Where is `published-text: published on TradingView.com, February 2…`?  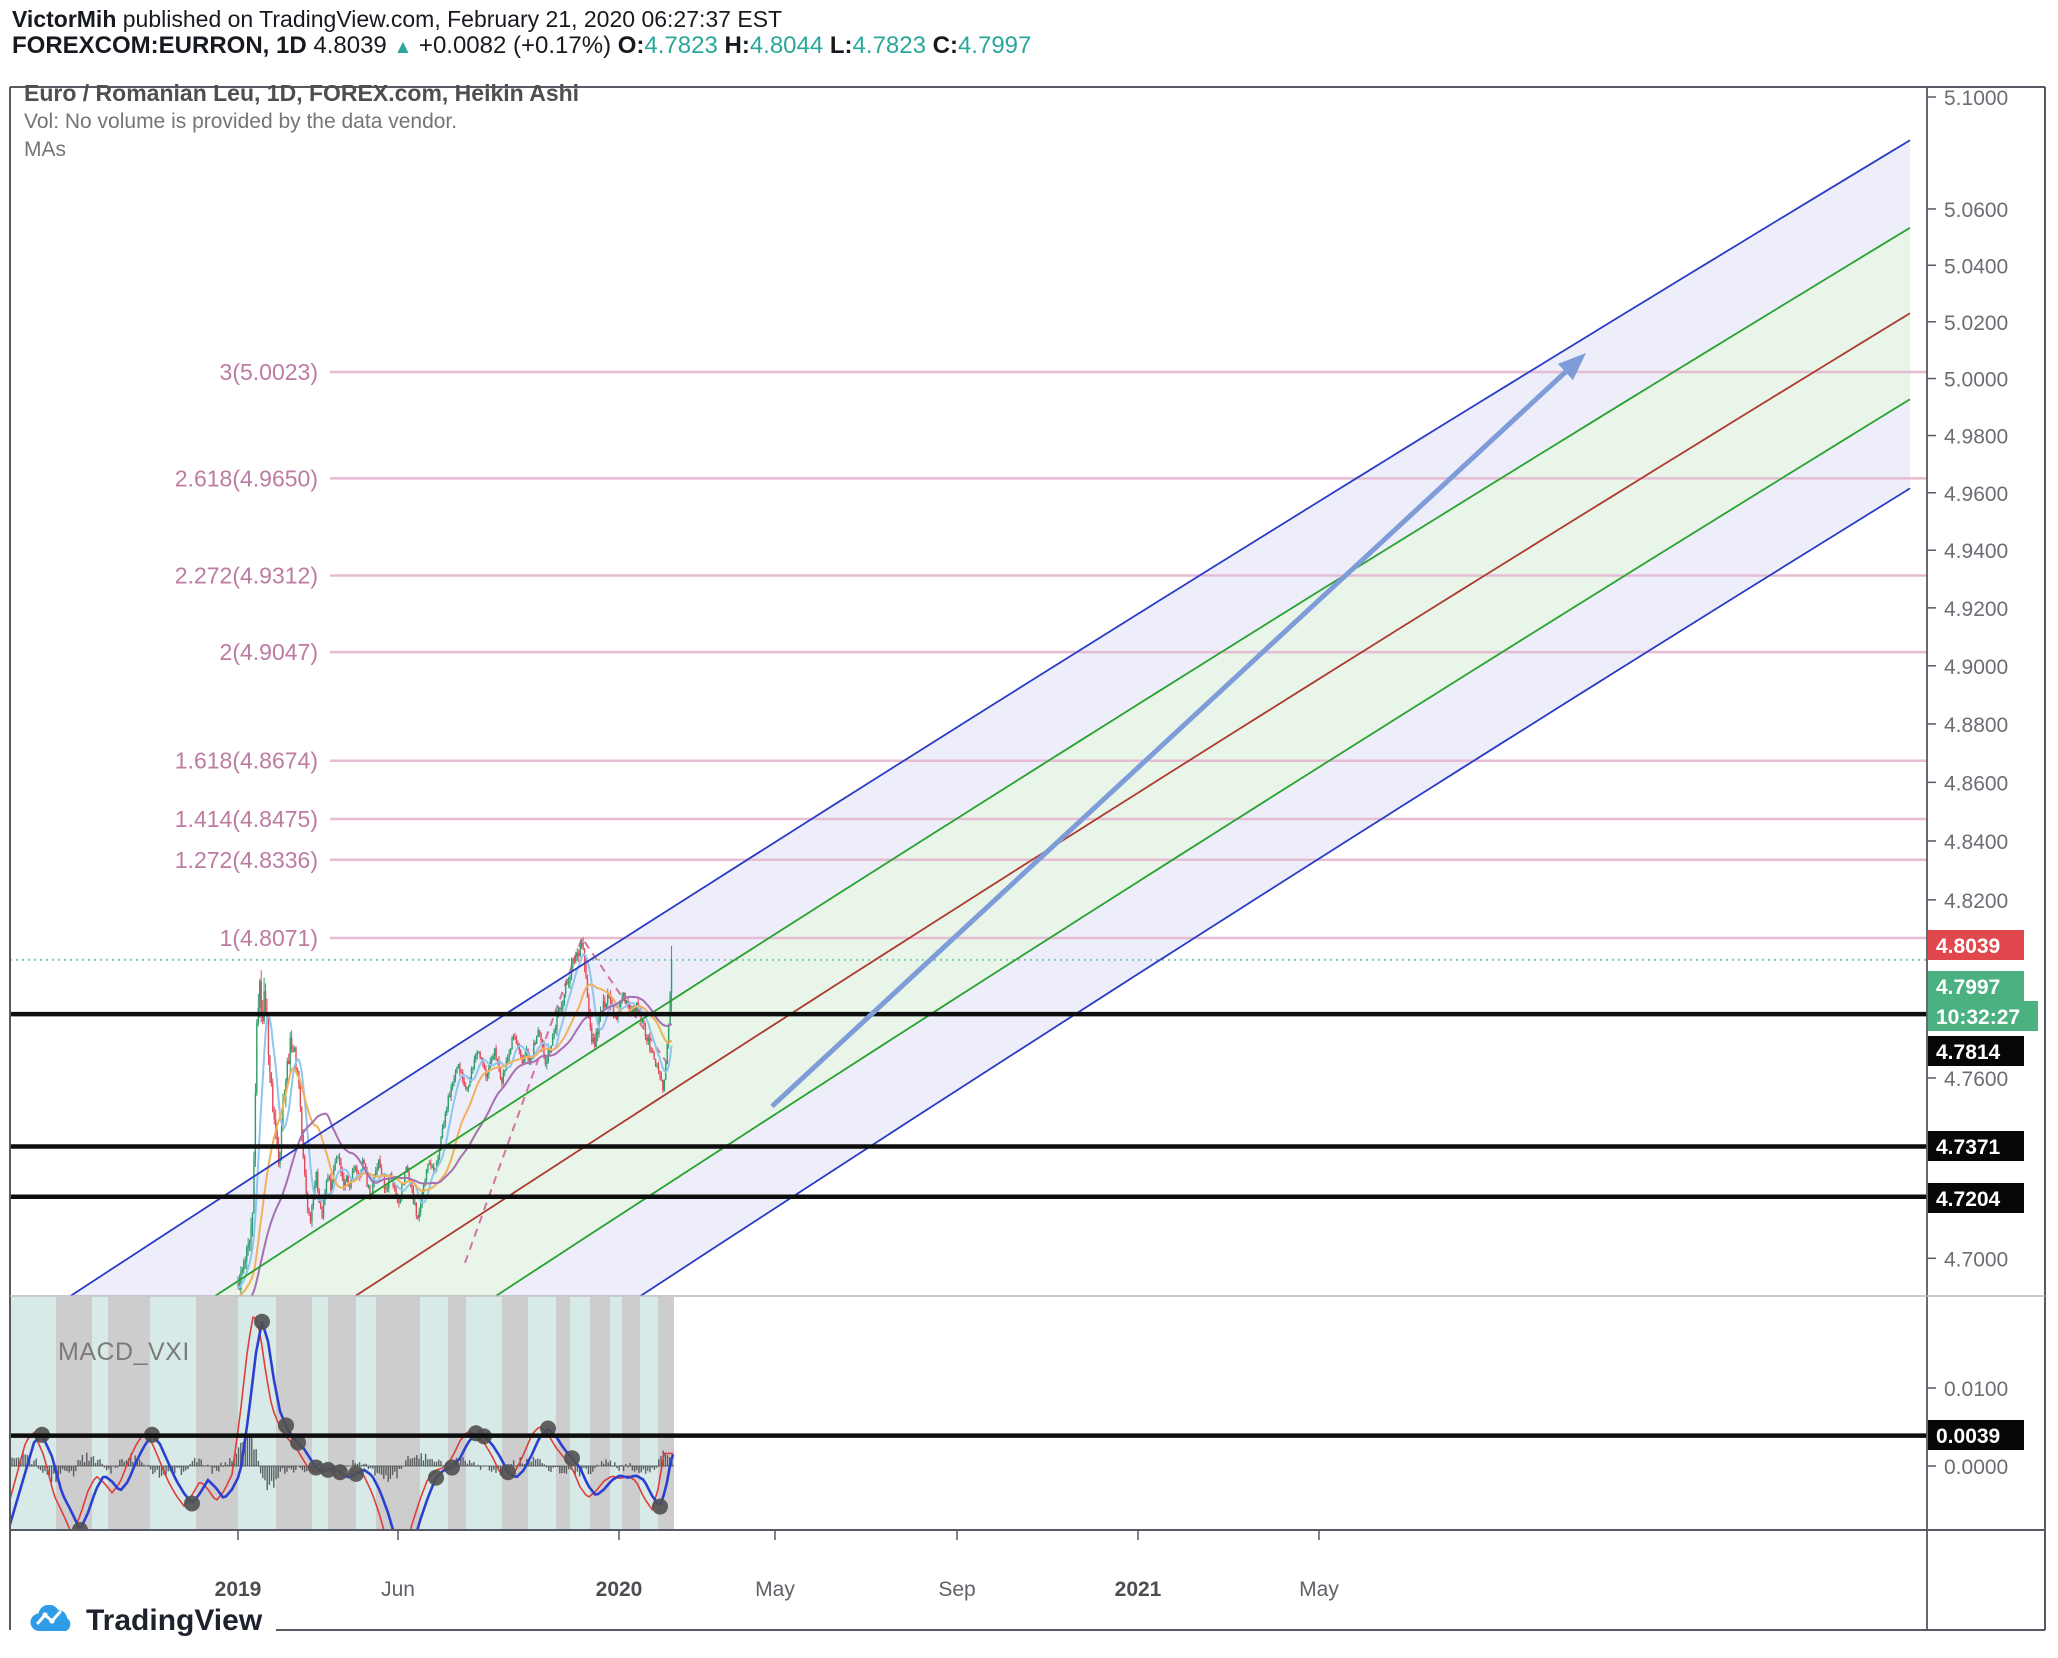
published-text: published on TradingView.com, February 2… is located at coordinates (449, 19).